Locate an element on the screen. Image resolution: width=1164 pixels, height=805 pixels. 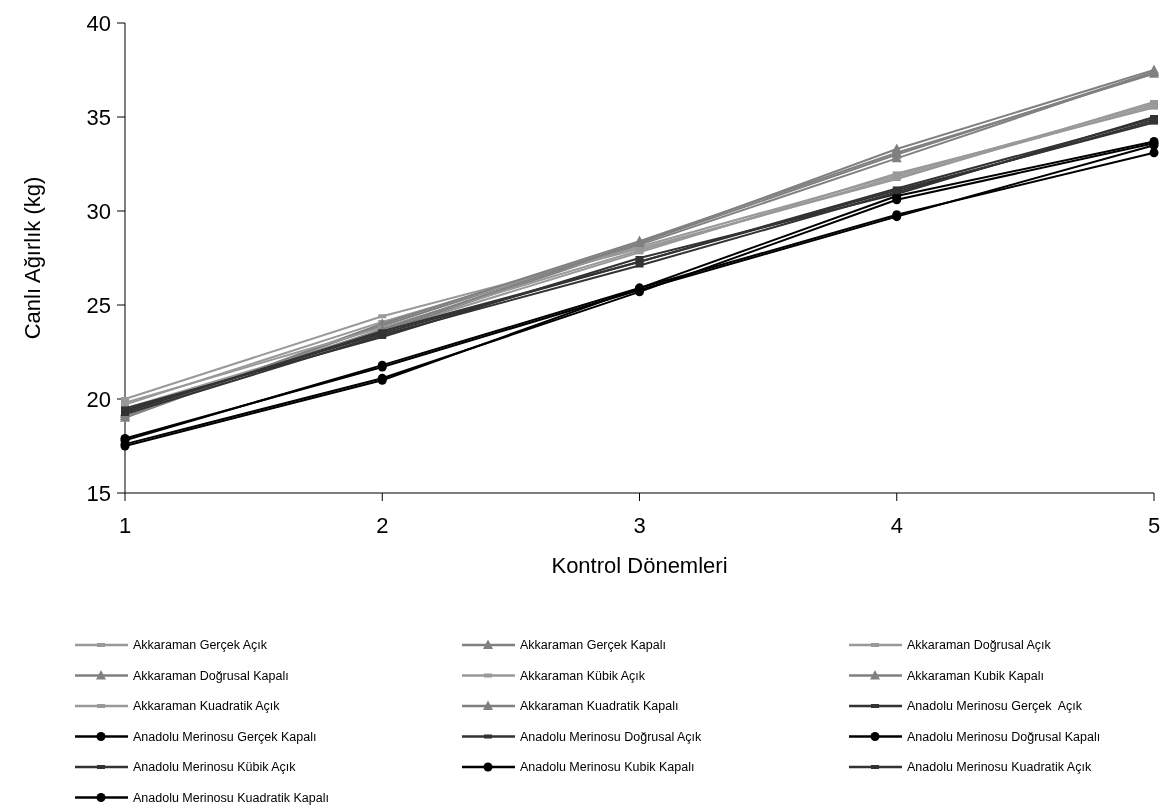
x-tick-label: 1 is located at coordinates (125, 525).